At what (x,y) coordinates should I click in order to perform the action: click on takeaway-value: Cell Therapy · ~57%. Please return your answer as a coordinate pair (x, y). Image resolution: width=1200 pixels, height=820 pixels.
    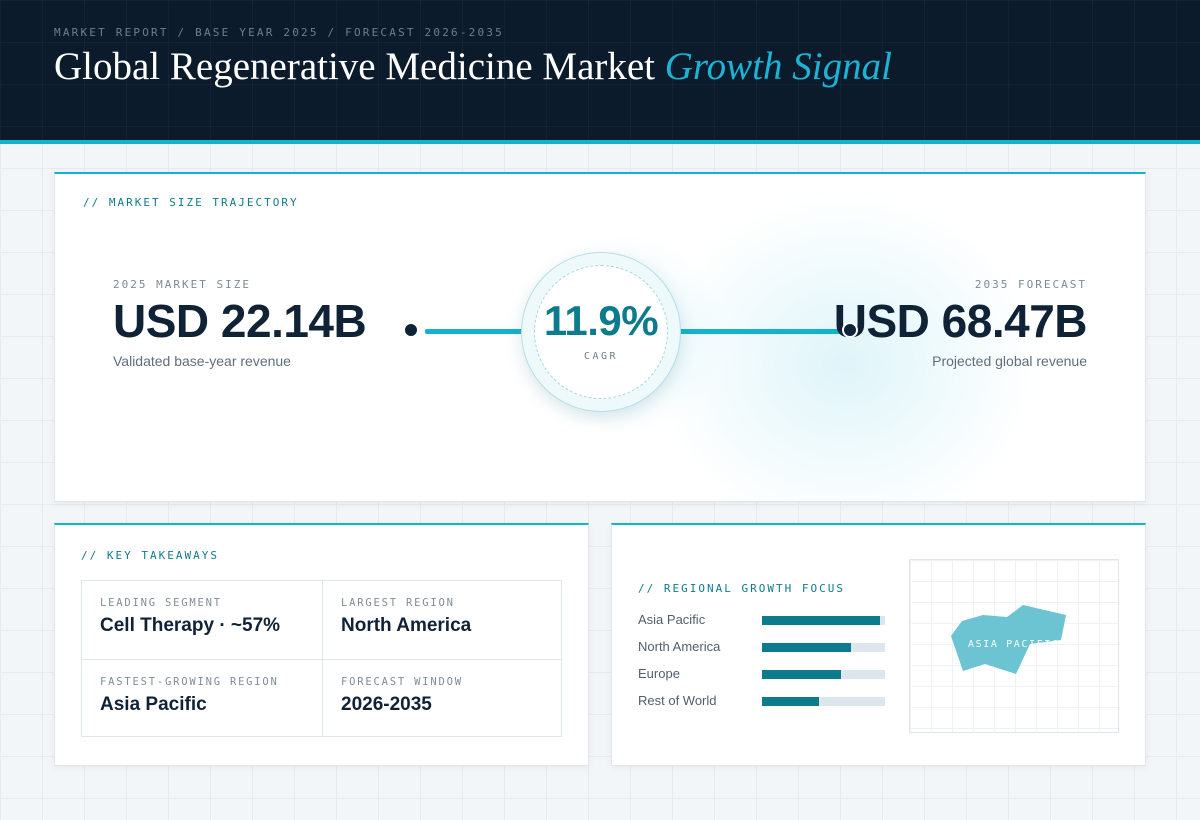
    Looking at the image, I should click on (190, 625).